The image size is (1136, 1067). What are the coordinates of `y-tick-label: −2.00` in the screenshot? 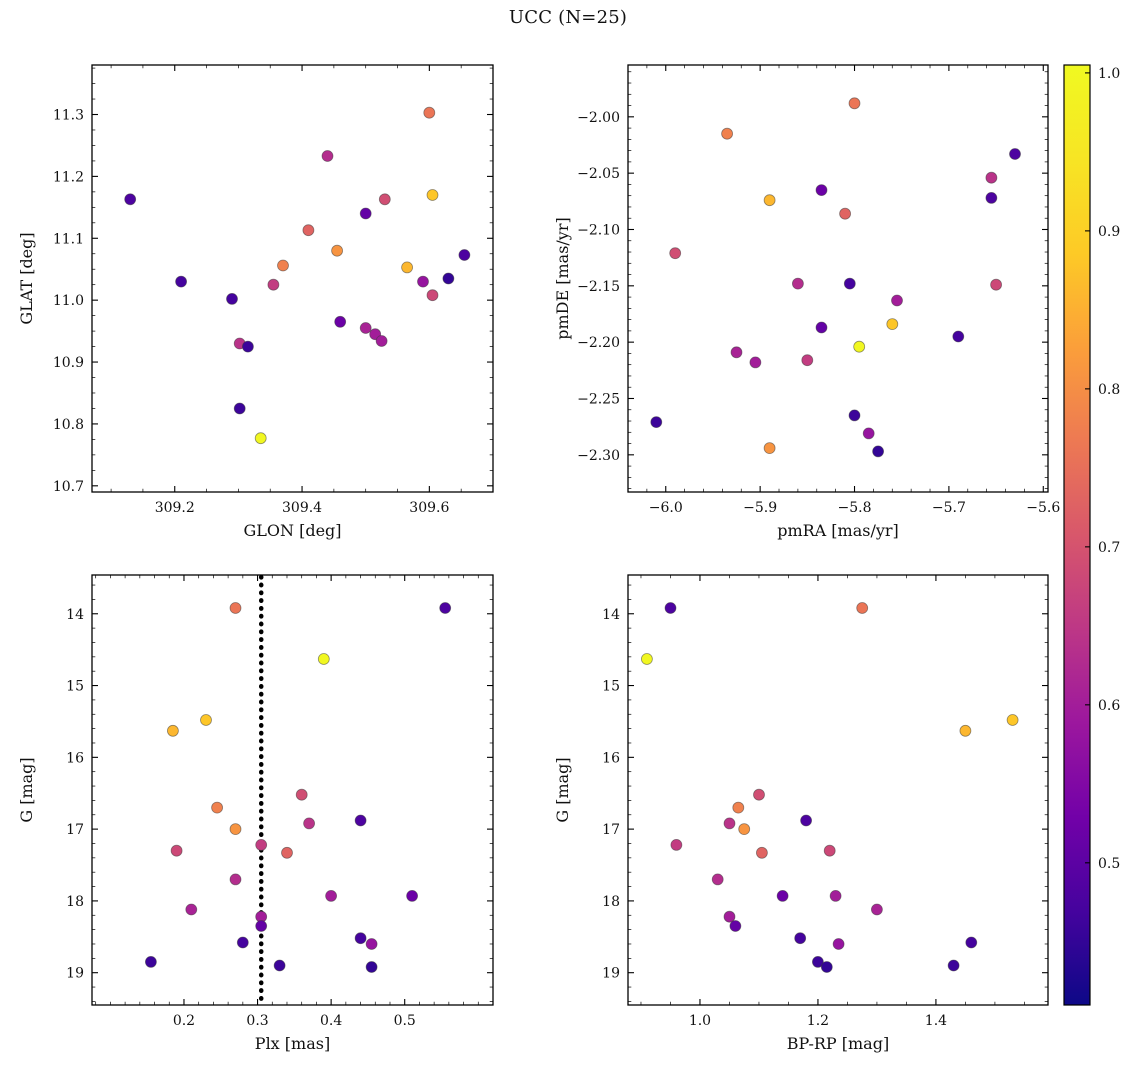 It's located at (598, 118).